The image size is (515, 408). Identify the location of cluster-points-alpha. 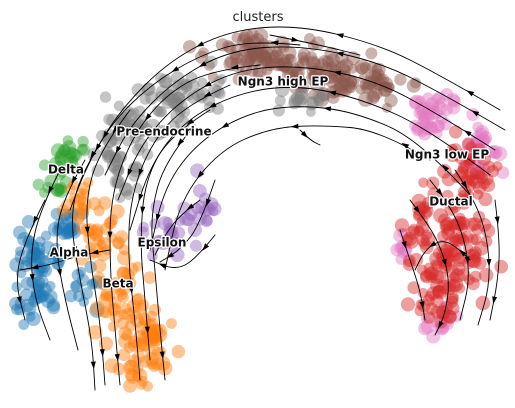
(59, 268).